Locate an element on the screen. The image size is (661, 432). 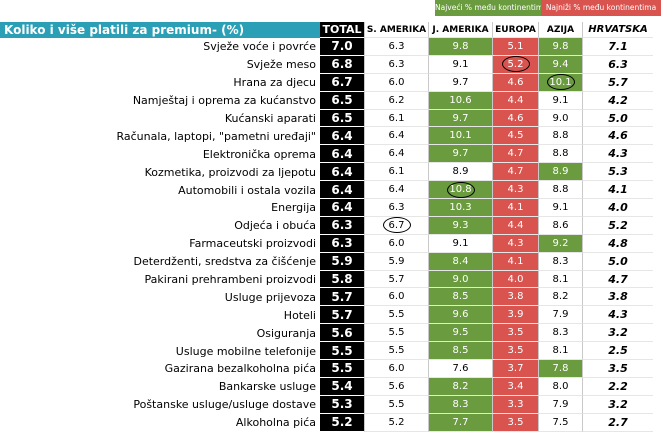
cell-value: 10.6 is located at coordinates (460, 100).